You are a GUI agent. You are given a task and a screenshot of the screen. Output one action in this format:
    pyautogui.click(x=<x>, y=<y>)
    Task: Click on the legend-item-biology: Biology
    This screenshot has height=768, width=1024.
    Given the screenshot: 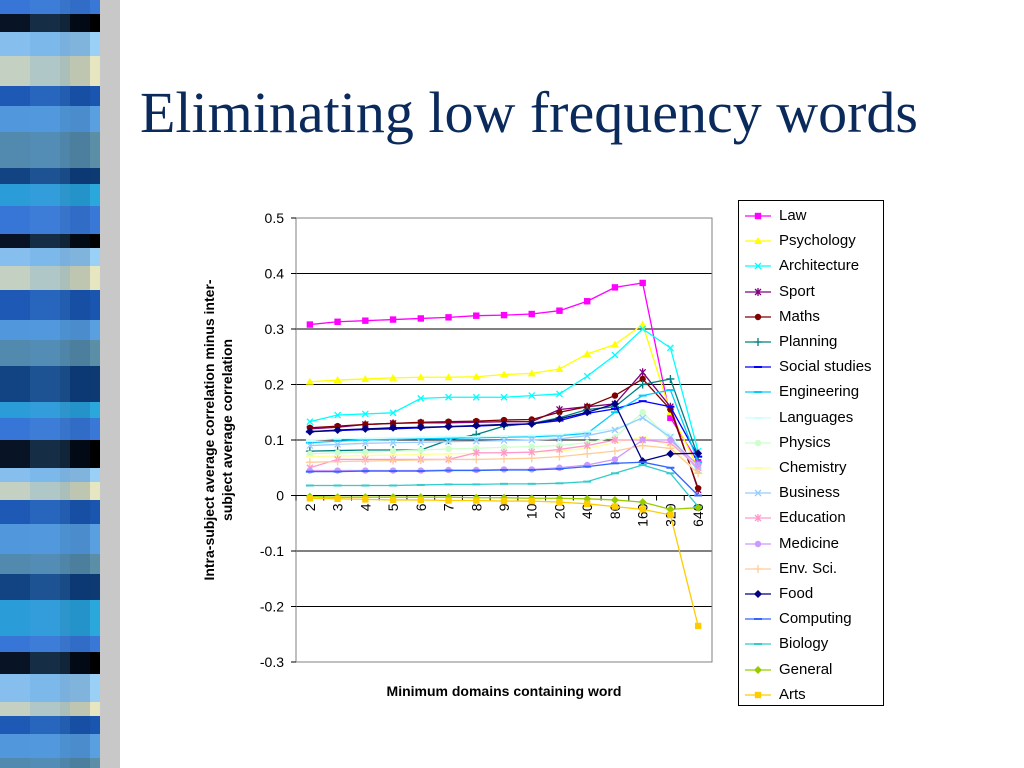 What is the action you would take?
    pyautogui.click(x=812, y=644)
    